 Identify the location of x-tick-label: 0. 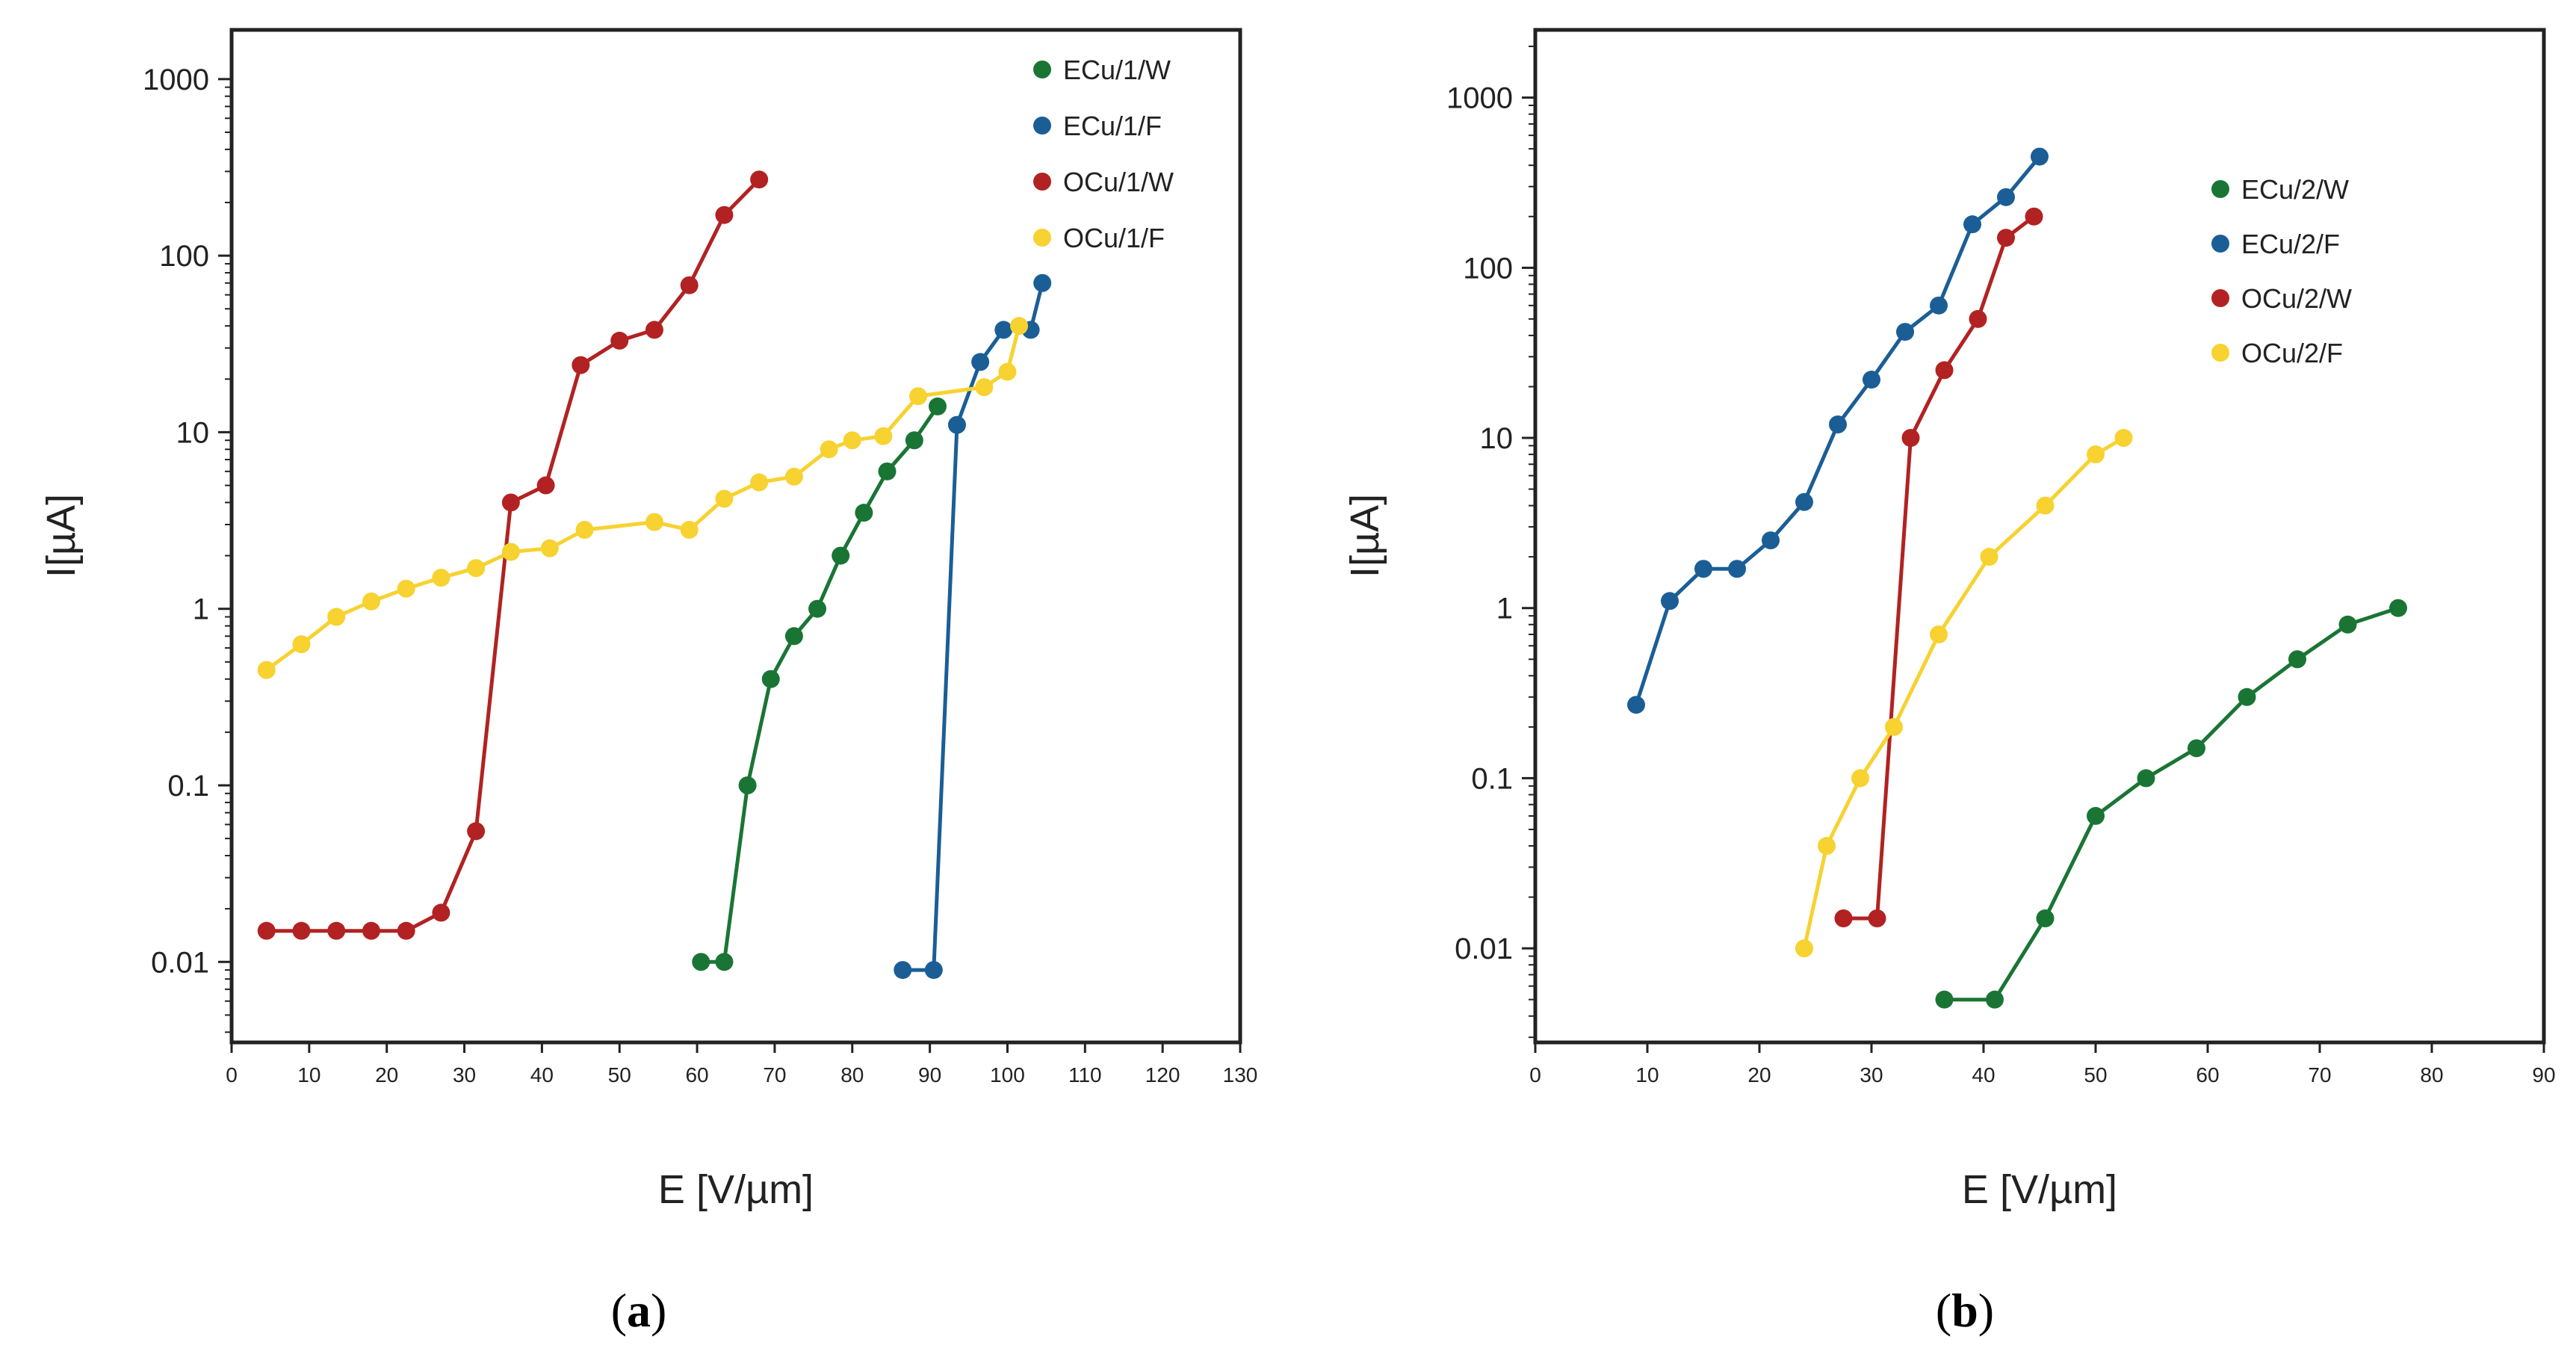
(232, 1075).